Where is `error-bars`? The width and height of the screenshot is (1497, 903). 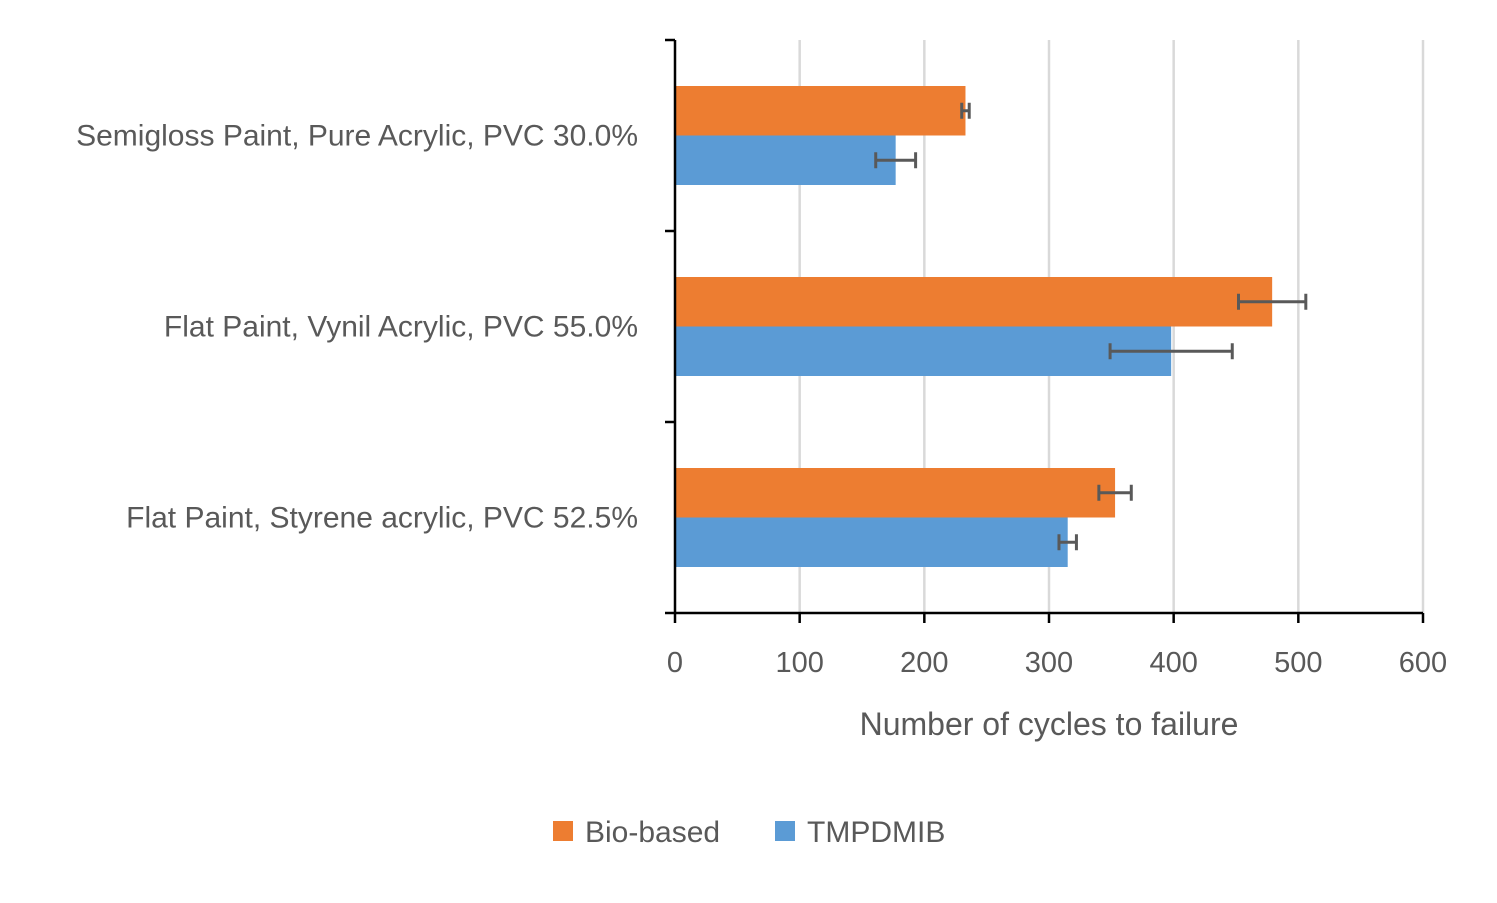
error-bars is located at coordinates (1091, 326).